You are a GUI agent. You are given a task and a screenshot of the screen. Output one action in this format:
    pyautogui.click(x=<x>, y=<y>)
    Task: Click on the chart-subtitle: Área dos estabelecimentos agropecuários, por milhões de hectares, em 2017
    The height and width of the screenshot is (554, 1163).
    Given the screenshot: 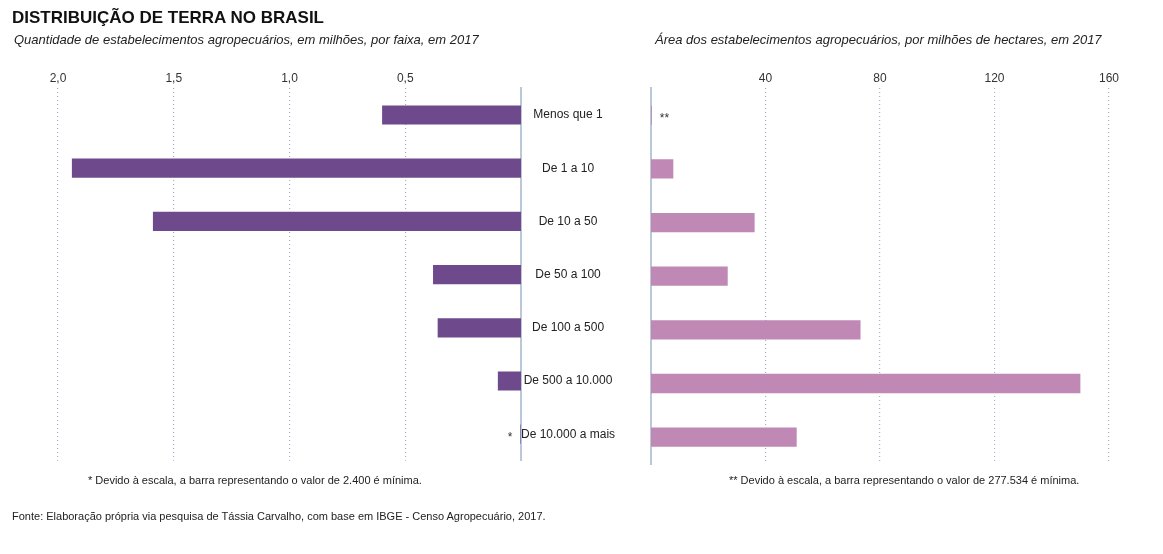 What is the action you would take?
    pyautogui.click(x=878, y=40)
    